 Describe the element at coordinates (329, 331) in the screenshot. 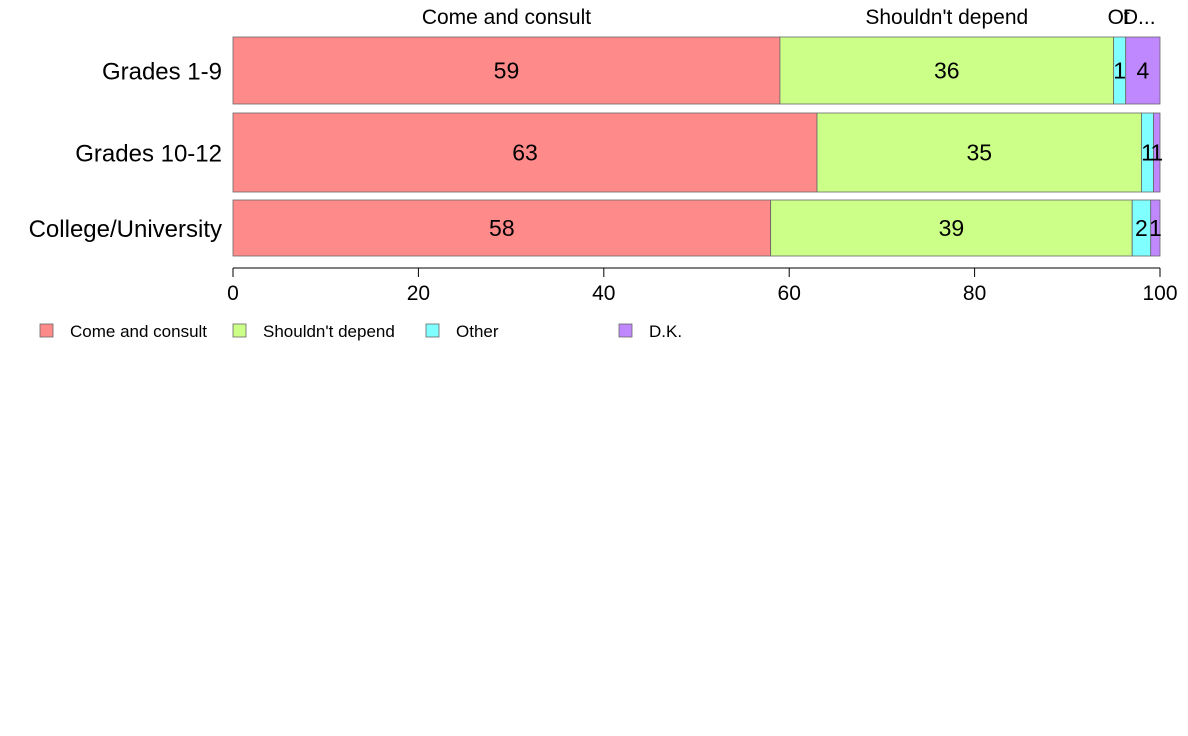

I see `legend-label: Shouldn't depend` at that location.